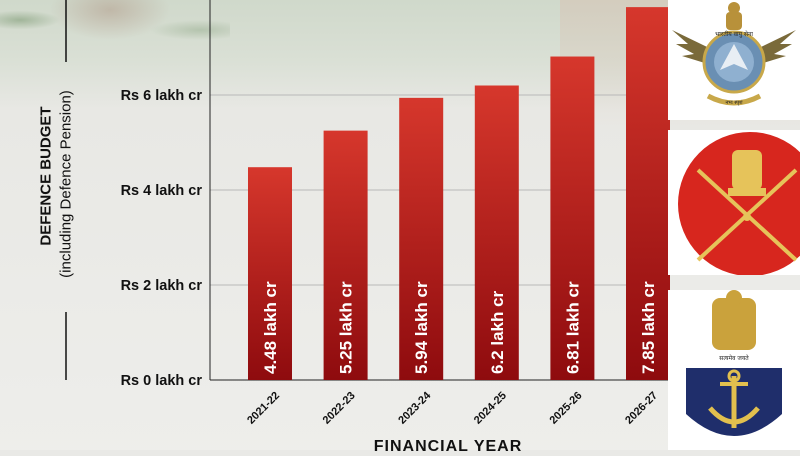  What do you see at coordinates (162, 96) in the screenshot?
I see `y-tick-label: Rs 6 lakh cr` at bounding box center [162, 96].